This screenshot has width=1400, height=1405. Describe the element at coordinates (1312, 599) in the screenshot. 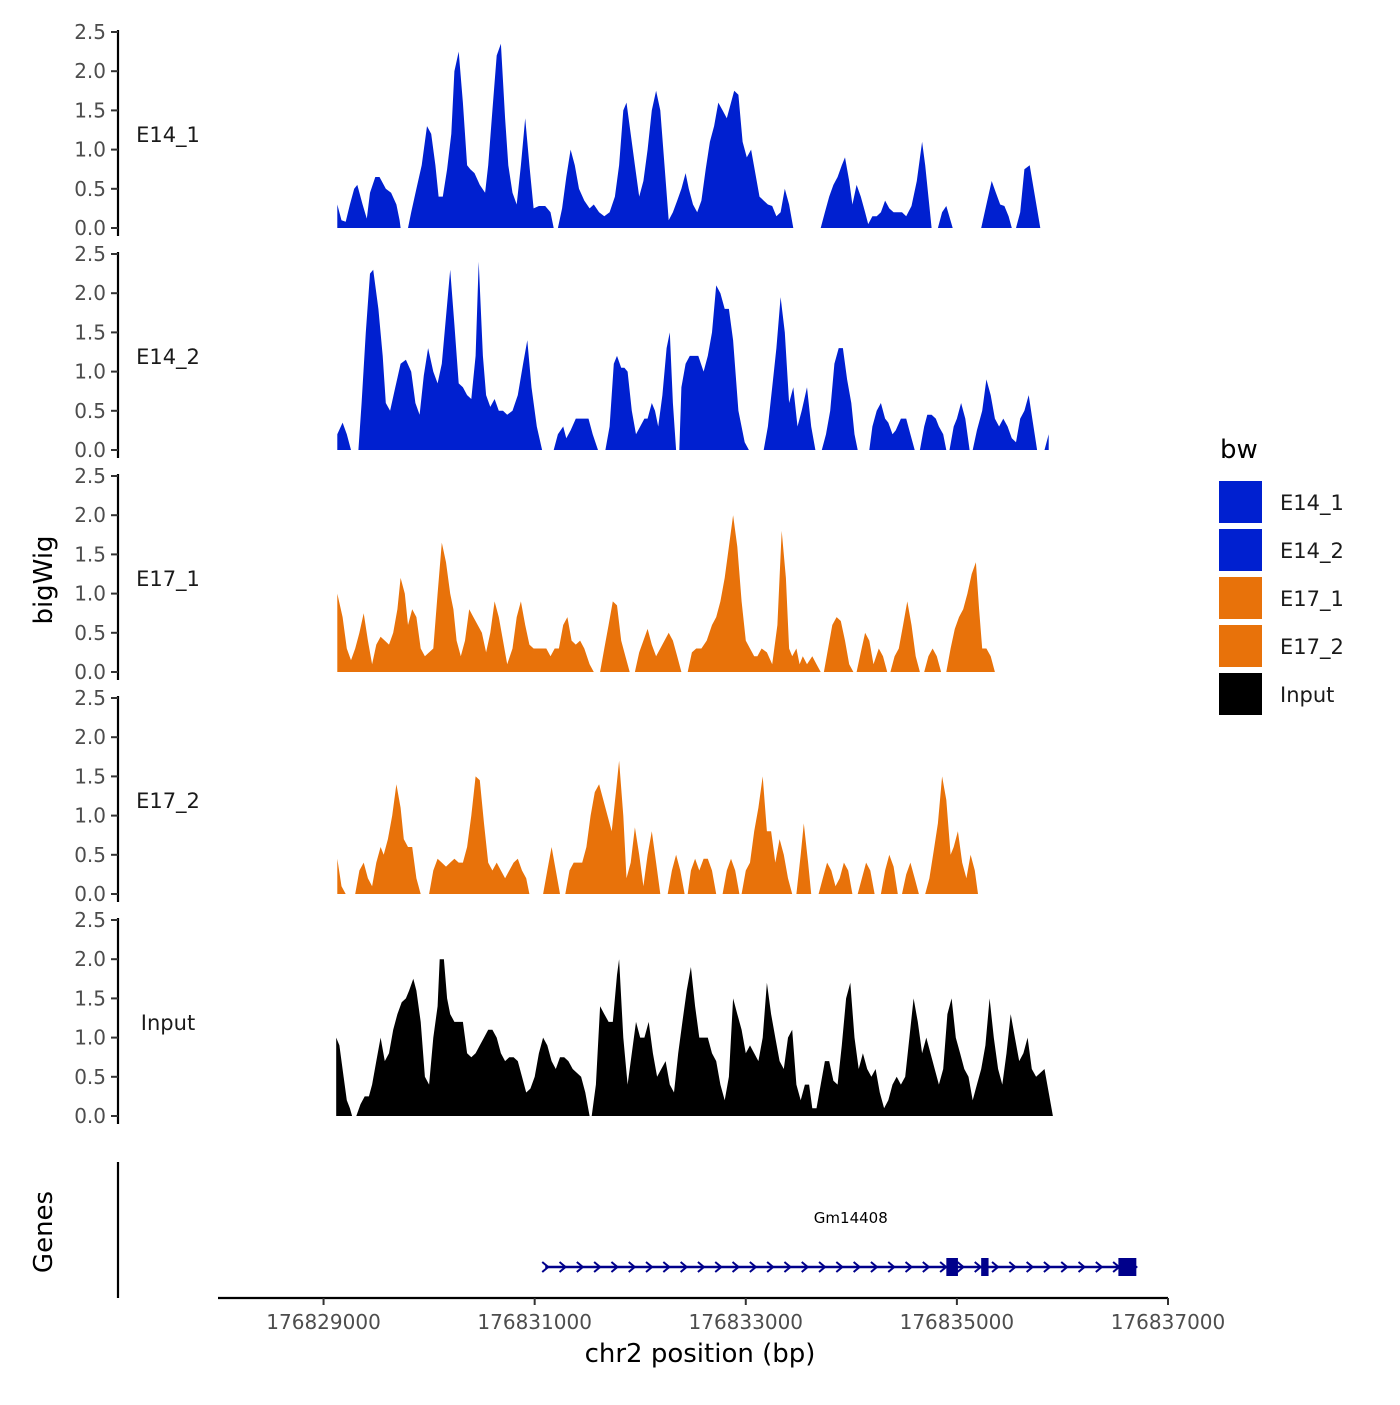

I see `legend-label: E17_1` at that location.